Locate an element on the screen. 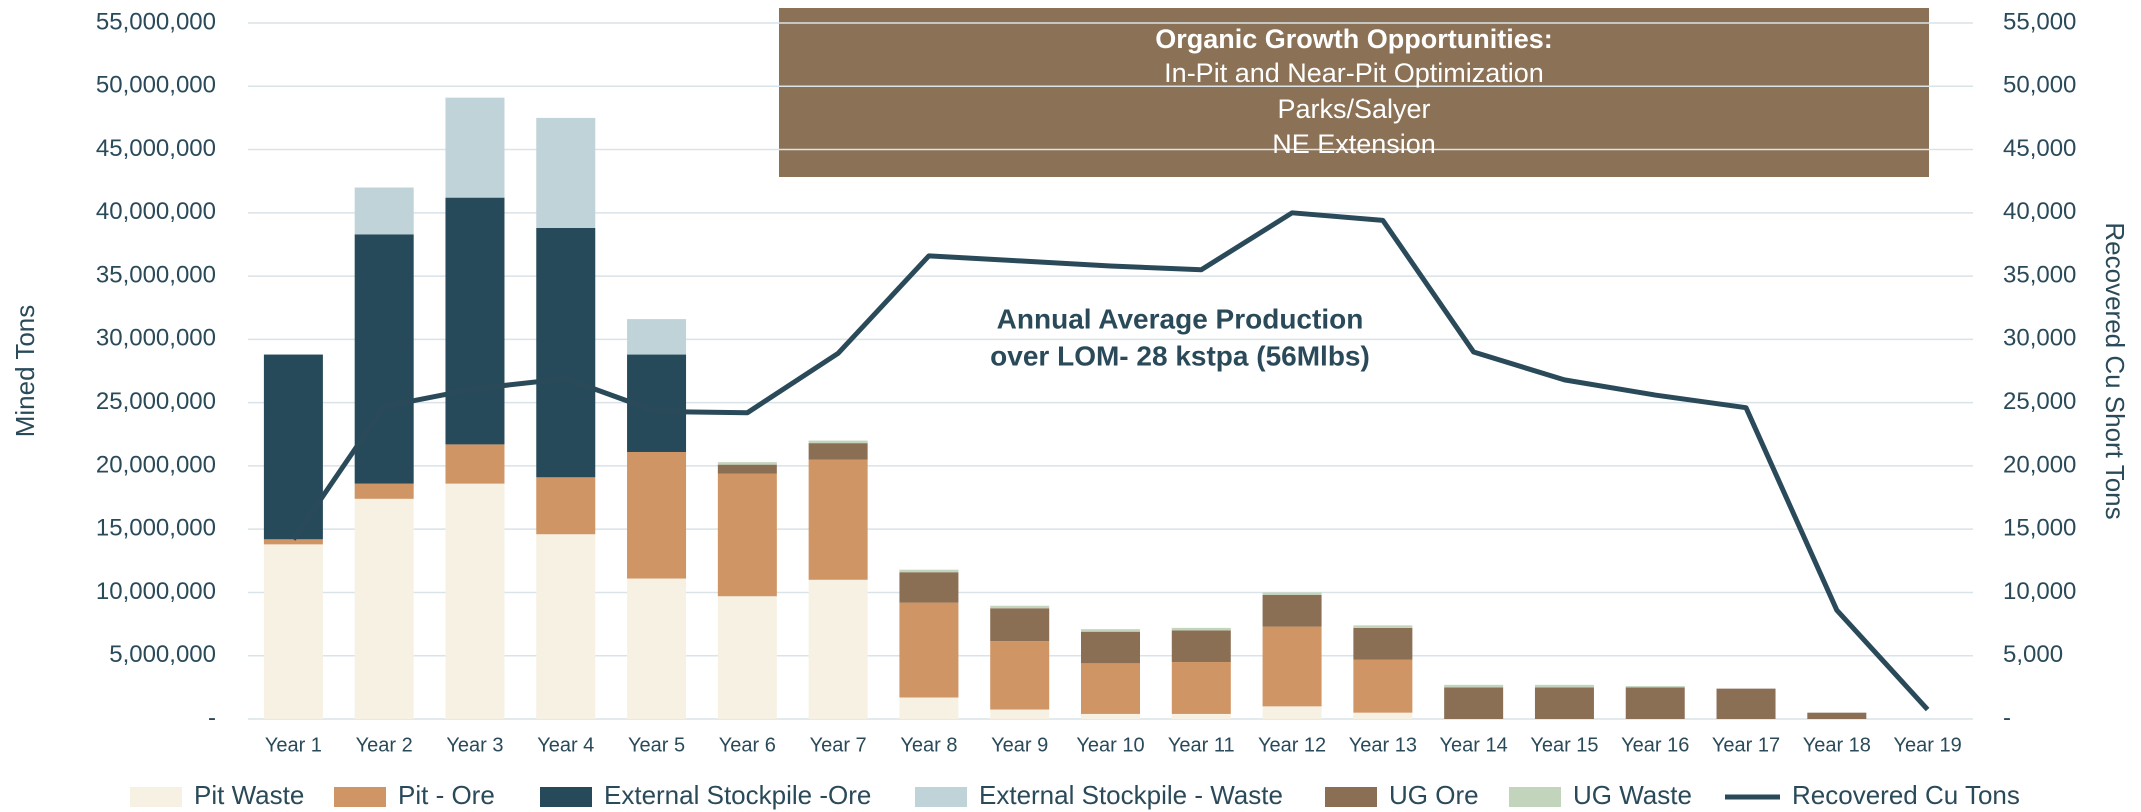  y-tick-label: 30,000,000 is located at coordinates (156, 338).